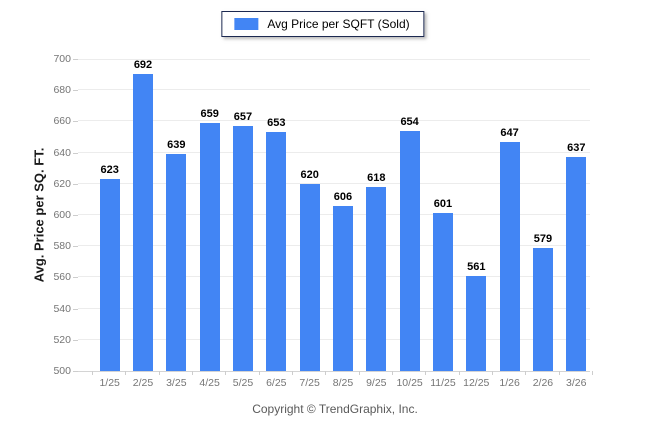  Describe the element at coordinates (109, 383) in the screenshot. I see `x-axis-tick-label: 1/25` at that location.